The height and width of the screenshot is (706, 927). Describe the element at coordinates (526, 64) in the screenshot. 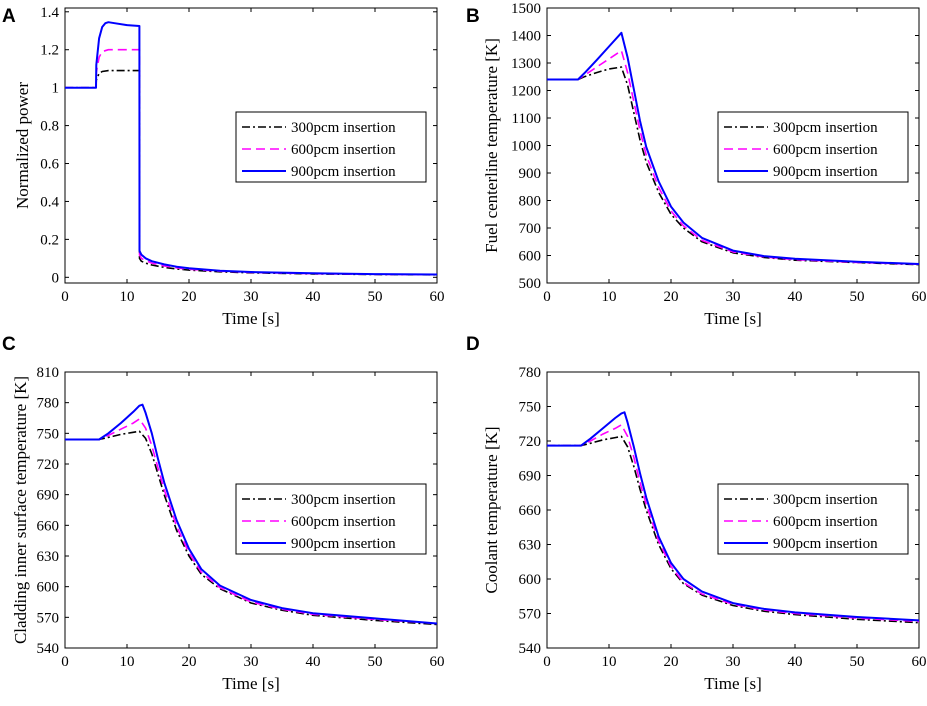

I see `y-tick-label: 1300` at that location.